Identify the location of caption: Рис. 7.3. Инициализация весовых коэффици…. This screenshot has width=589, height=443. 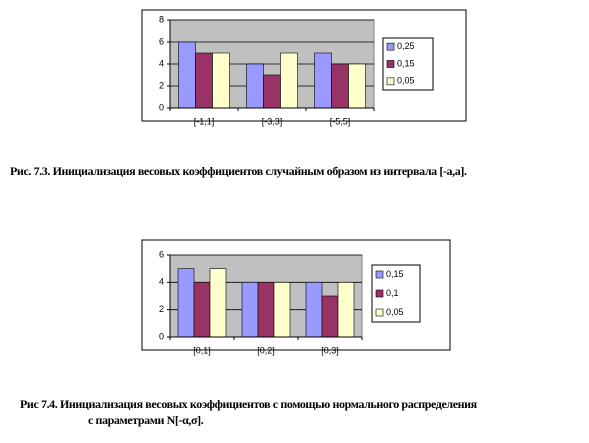
(238, 171).